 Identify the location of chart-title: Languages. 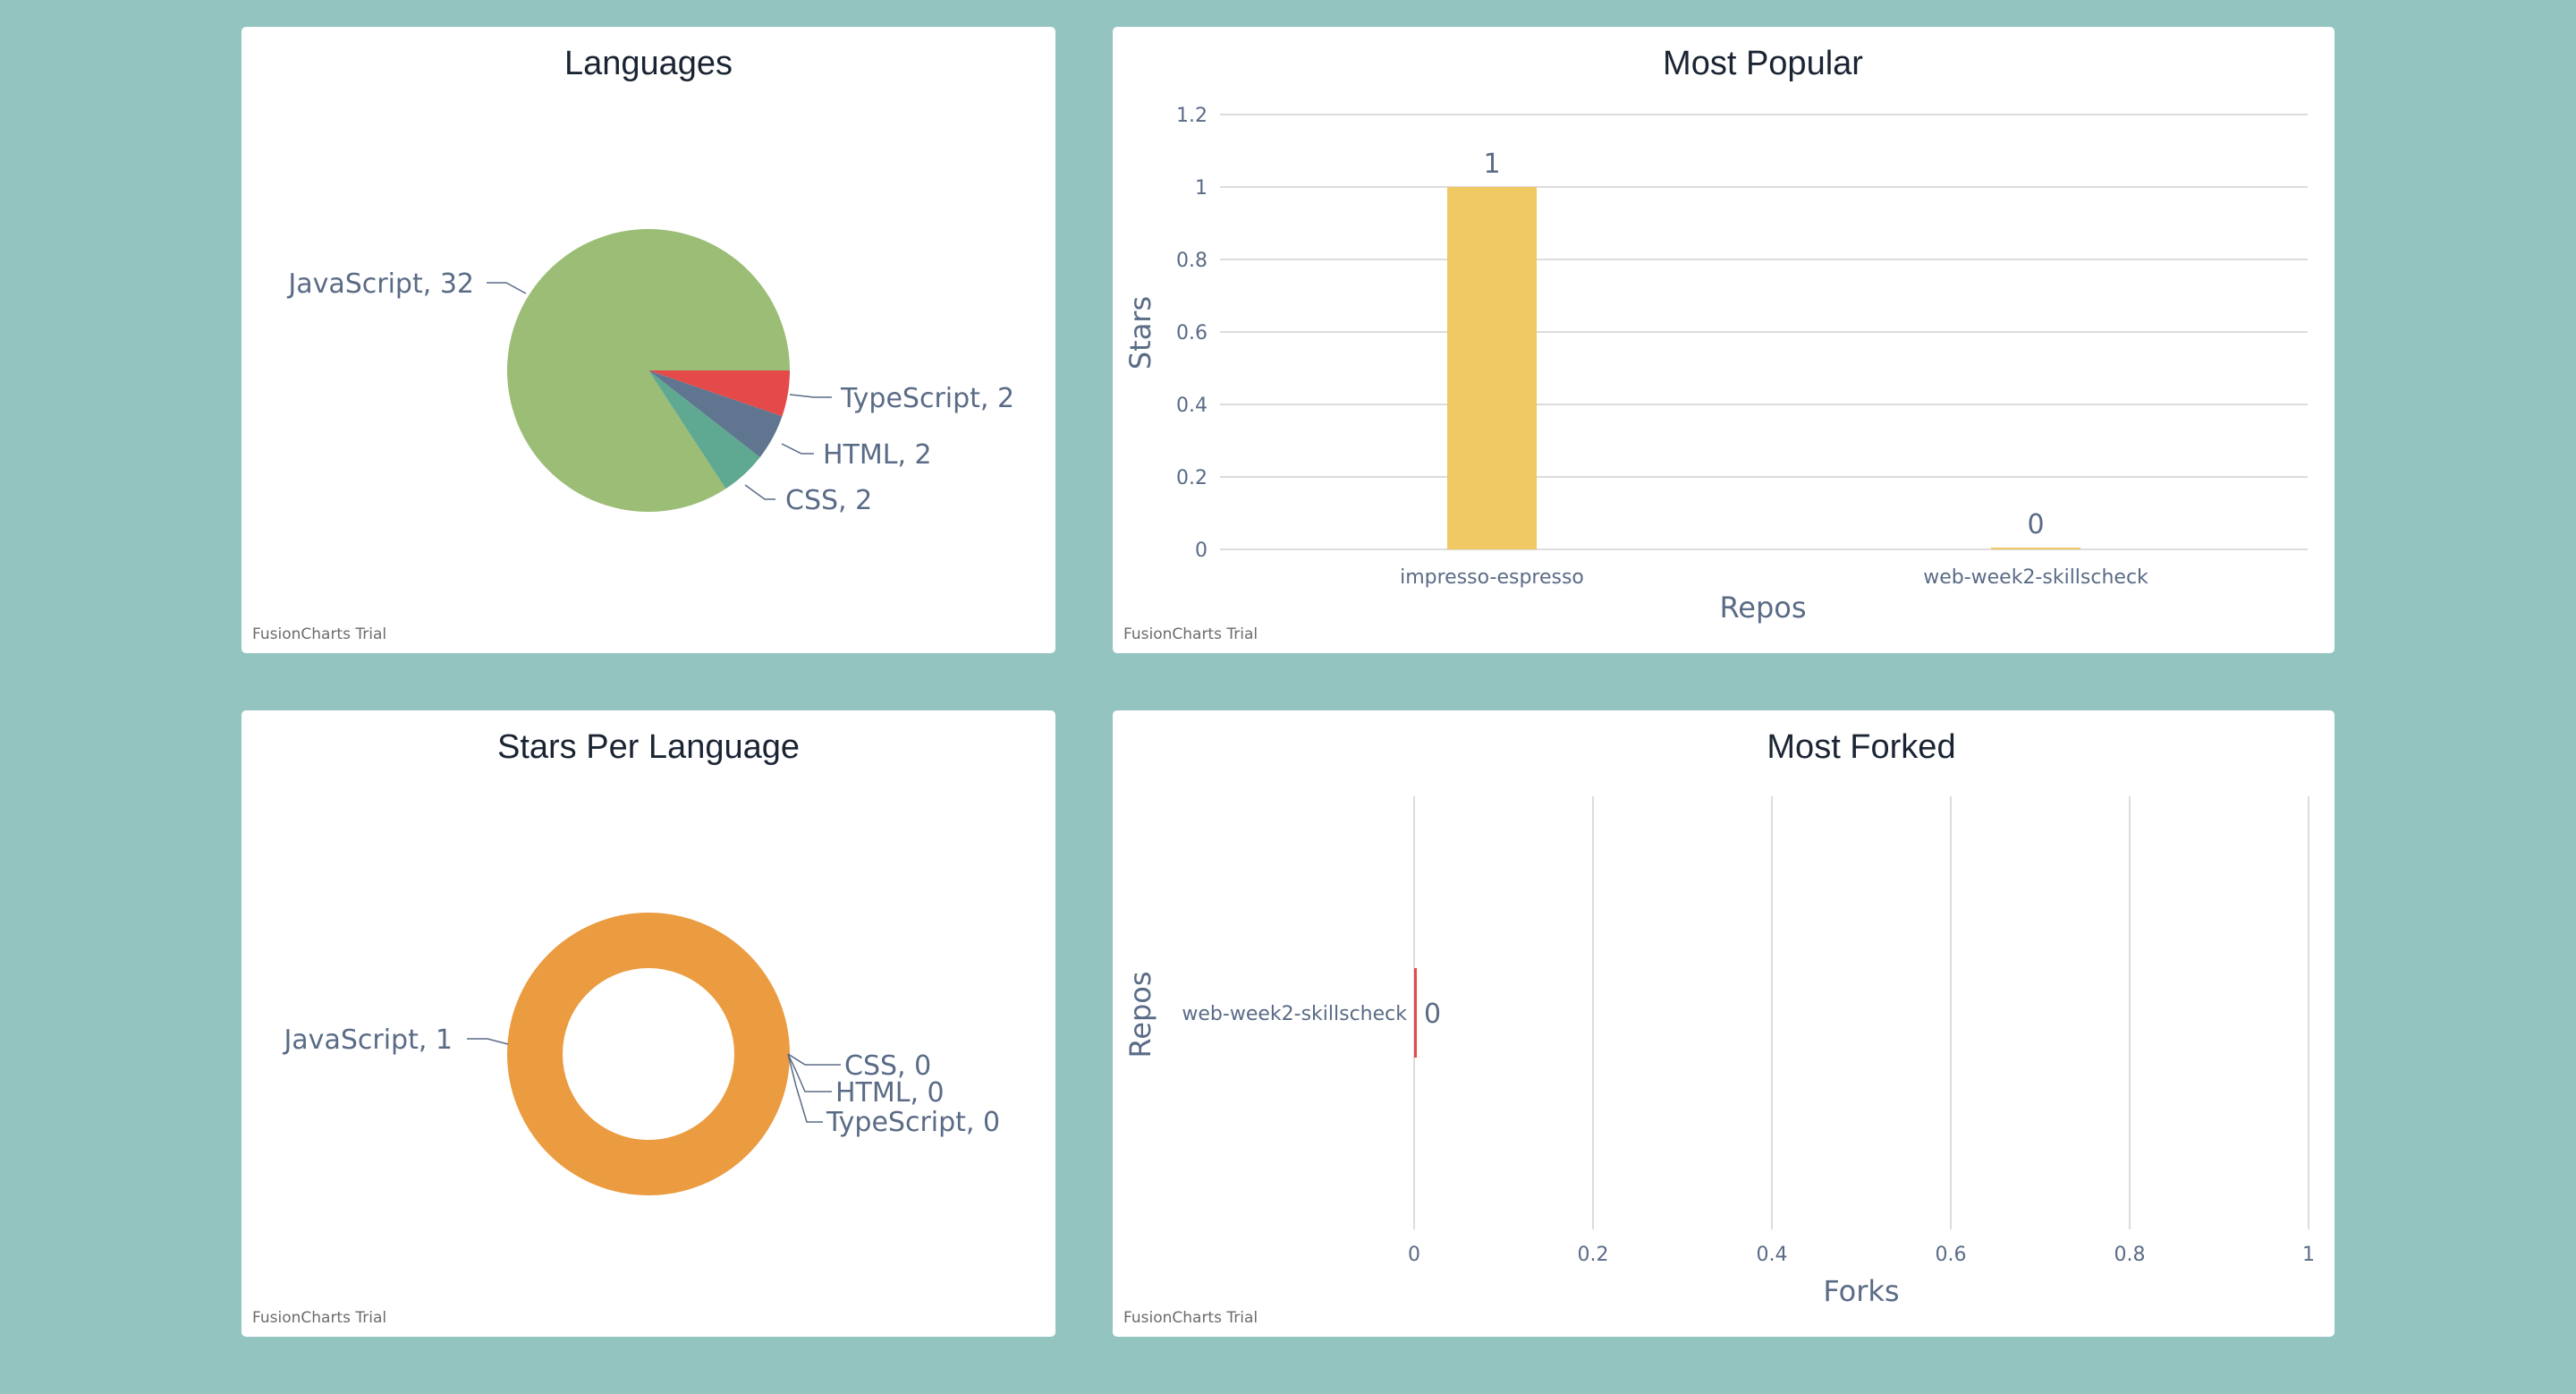
(648, 63).